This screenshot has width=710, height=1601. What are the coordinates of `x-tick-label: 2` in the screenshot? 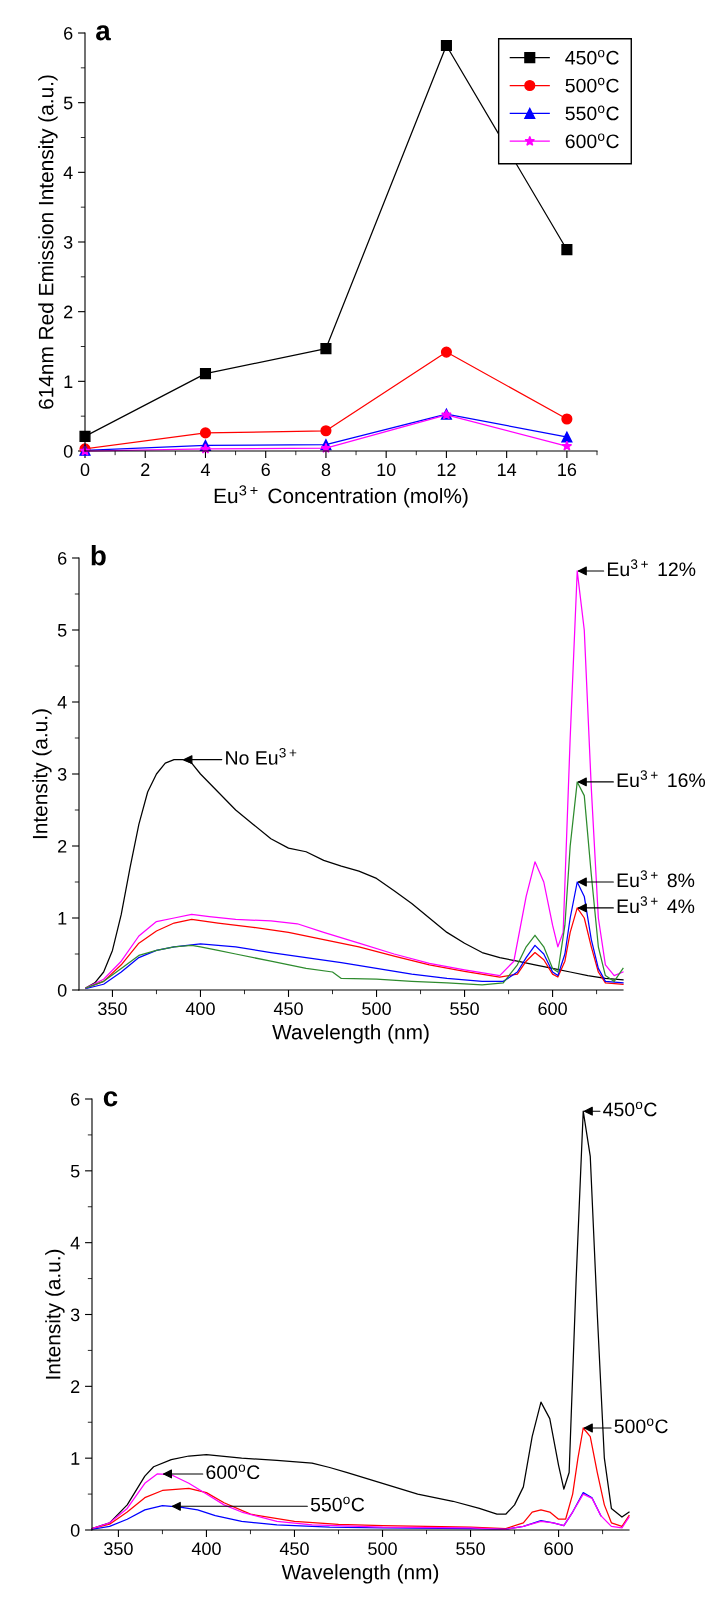 It's located at (145, 469).